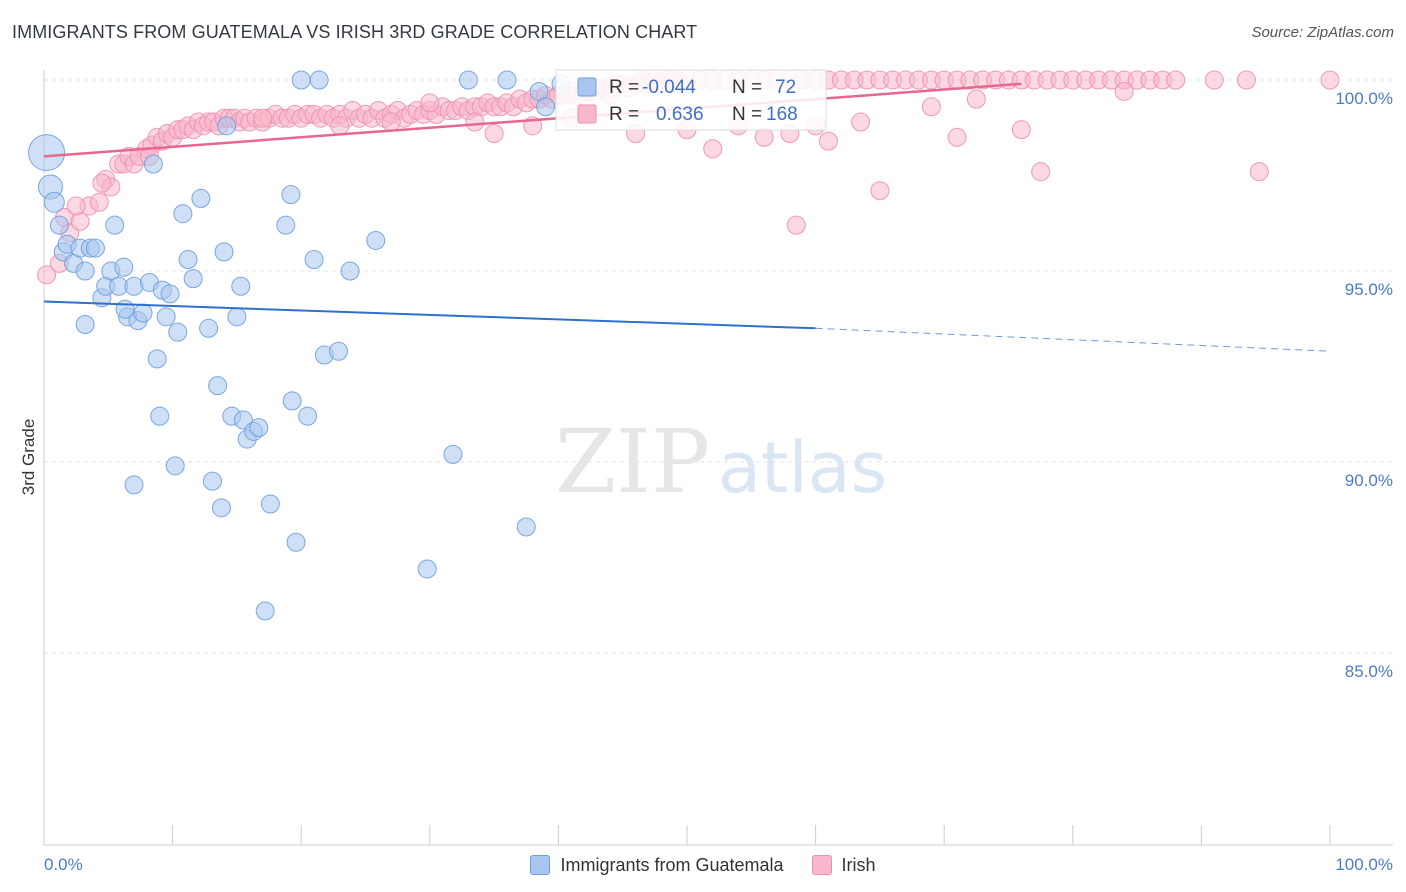  Describe the element at coordinates (1369, 480) in the screenshot. I see `y-tick-label-1: 90.0%` at that location.